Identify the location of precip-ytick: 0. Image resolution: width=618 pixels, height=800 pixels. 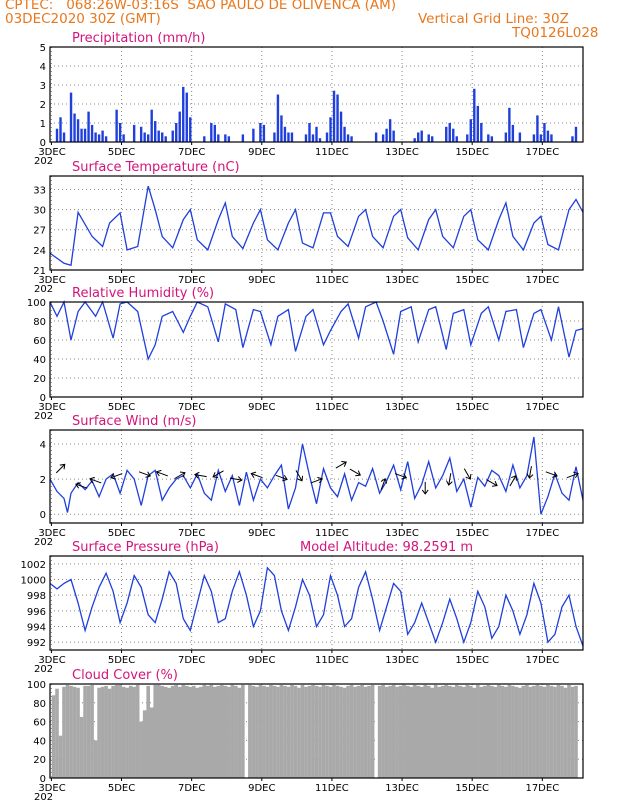
(43, 143).